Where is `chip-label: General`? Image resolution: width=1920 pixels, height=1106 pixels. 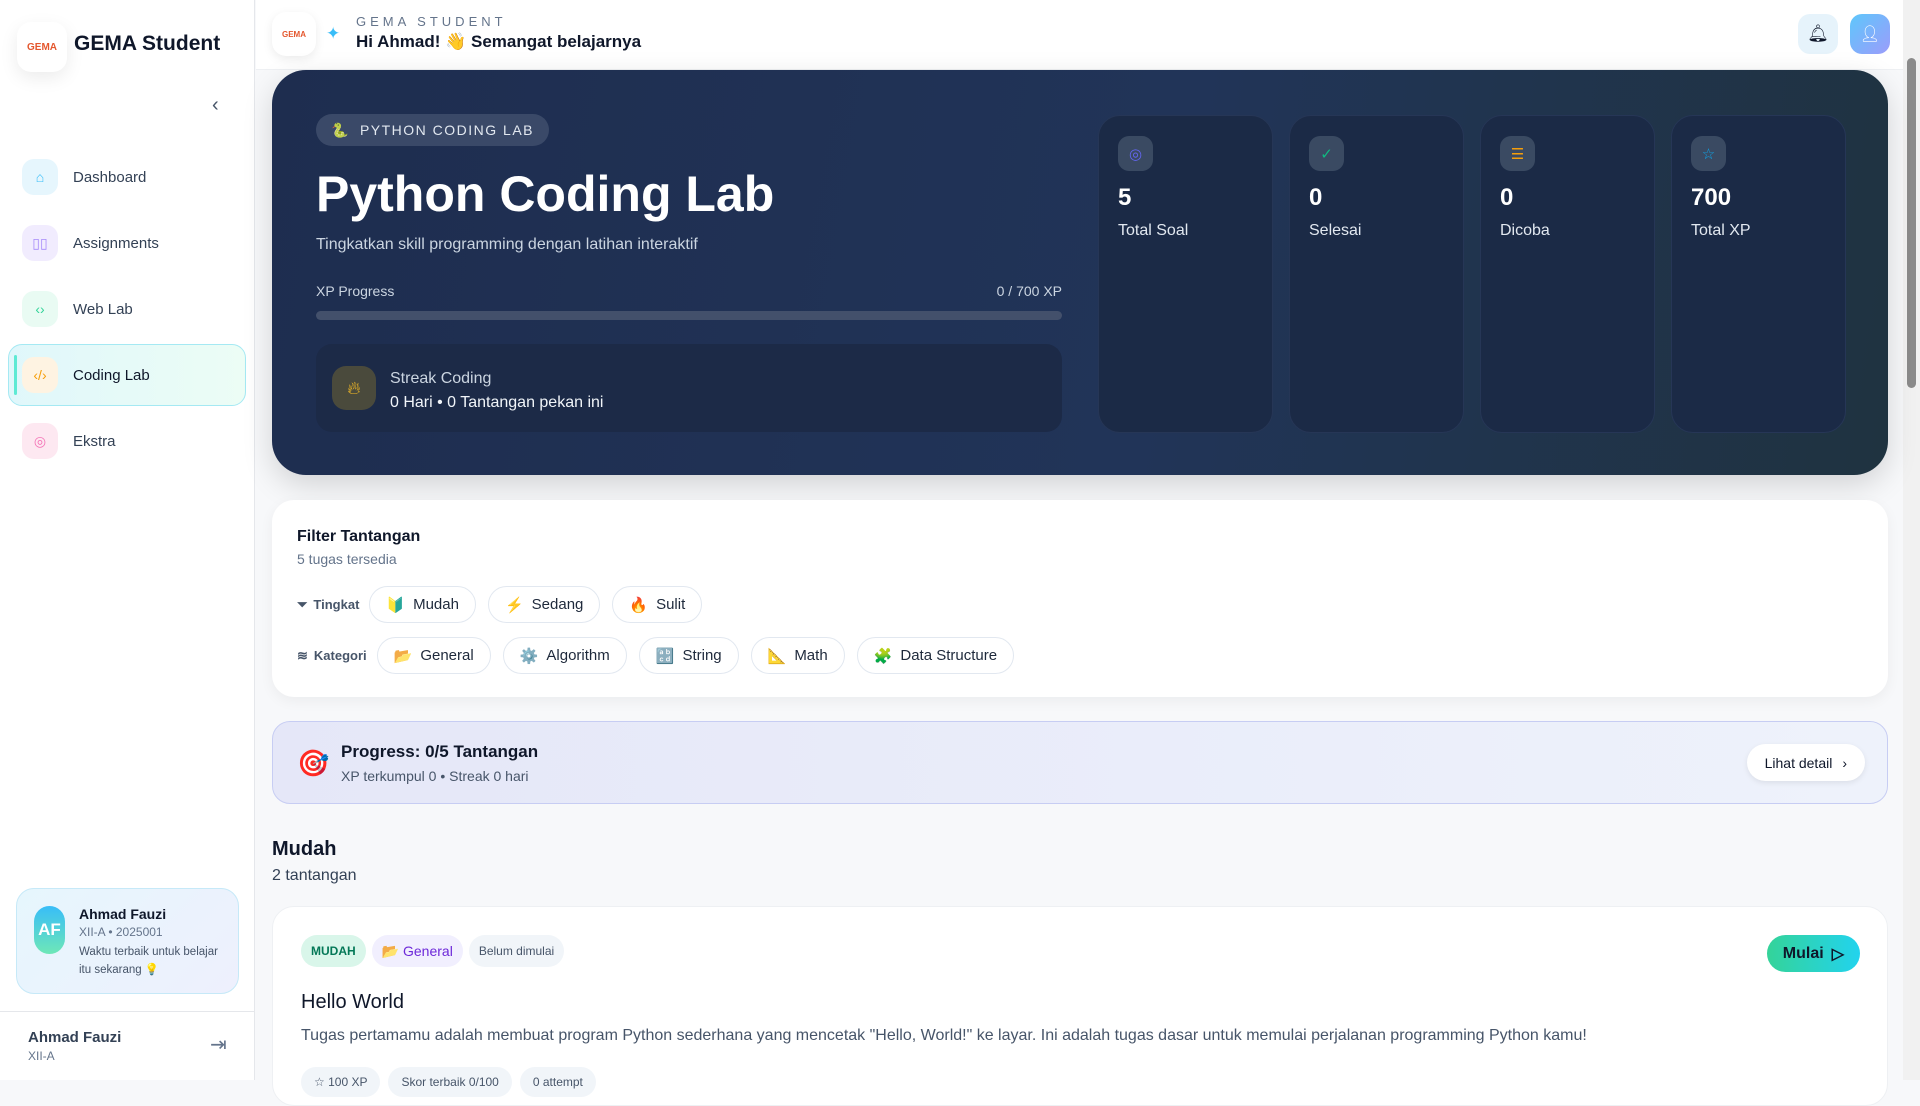 chip-label: General is located at coordinates (447, 655).